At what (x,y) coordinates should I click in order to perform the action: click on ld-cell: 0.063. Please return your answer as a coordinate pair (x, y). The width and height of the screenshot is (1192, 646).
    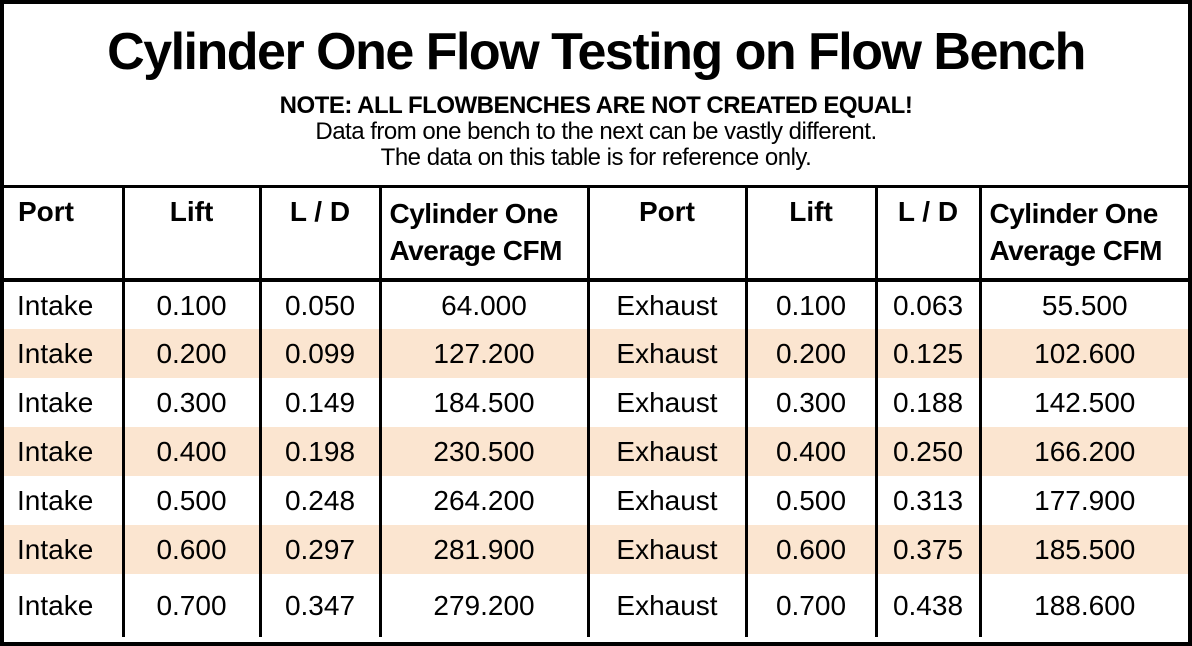
    Looking at the image, I should click on (927, 304).